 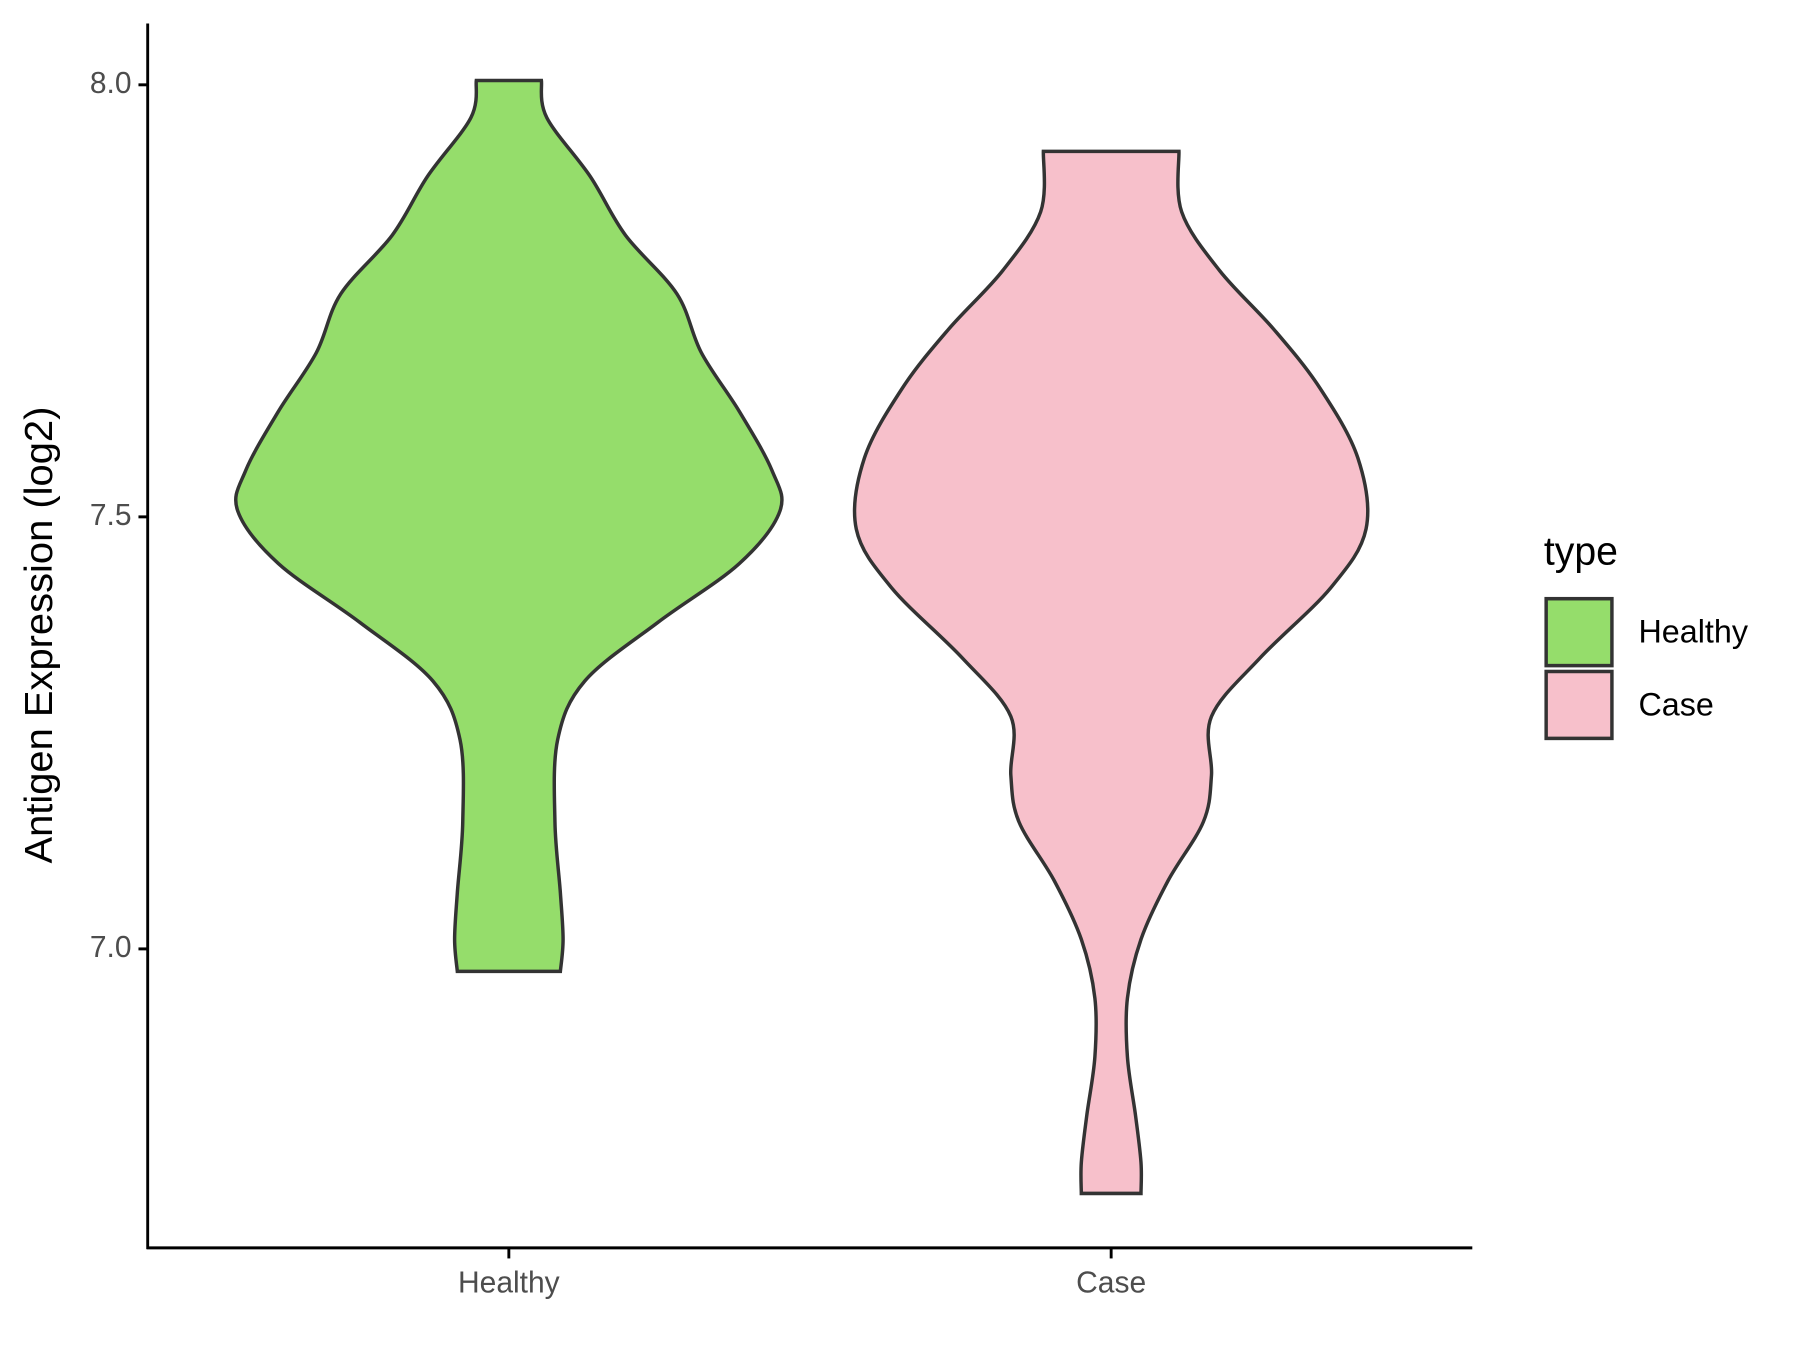 What do you see at coordinates (111, 83) in the screenshot?
I see `y-tick-label: 8.0` at bounding box center [111, 83].